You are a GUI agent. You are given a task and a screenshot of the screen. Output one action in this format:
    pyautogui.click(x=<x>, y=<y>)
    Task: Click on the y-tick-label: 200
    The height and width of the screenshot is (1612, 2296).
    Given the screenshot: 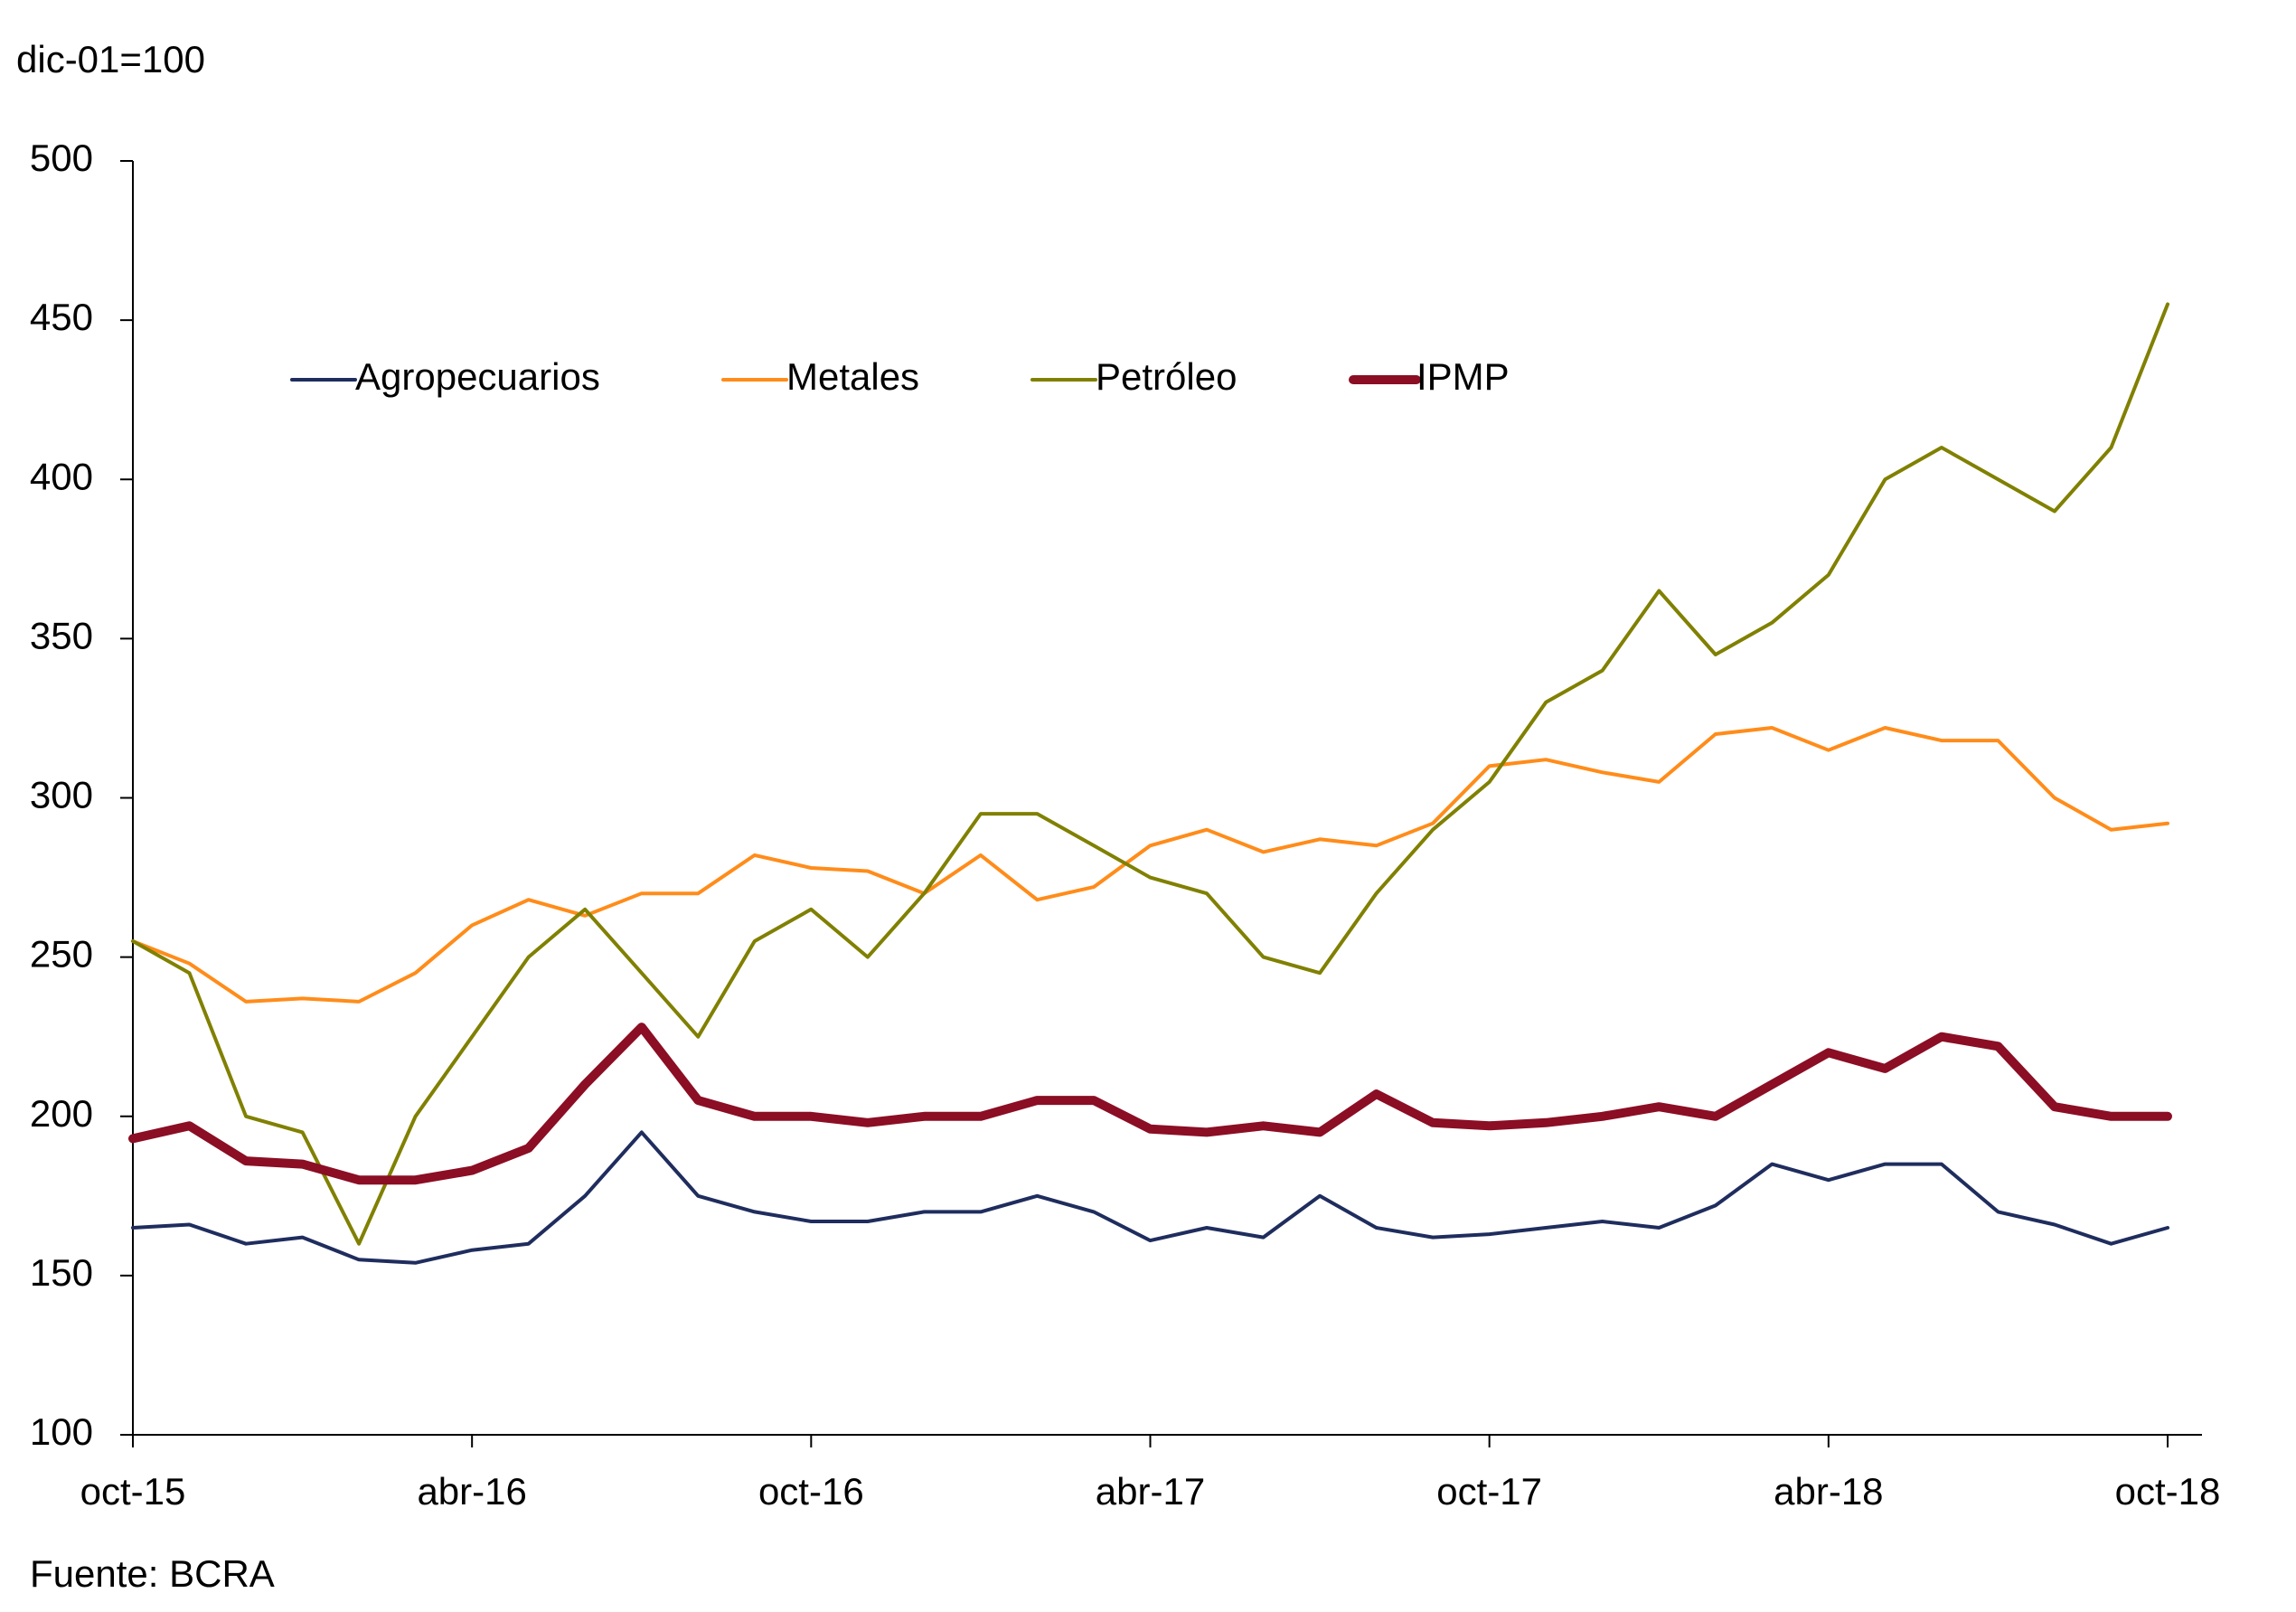 What is the action you would take?
    pyautogui.click(x=61, y=1113)
    